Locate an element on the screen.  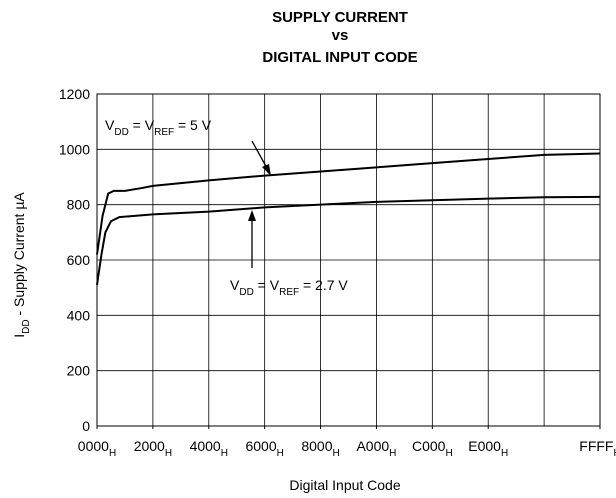
x-tick-label: A000H is located at coordinates (376, 448).